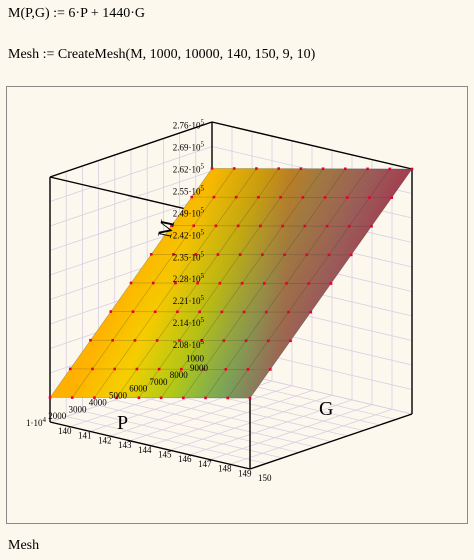 The width and height of the screenshot is (474, 560). Describe the element at coordinates (326, 409) in the screenshot. I see `axis-label-g: G` at that location.